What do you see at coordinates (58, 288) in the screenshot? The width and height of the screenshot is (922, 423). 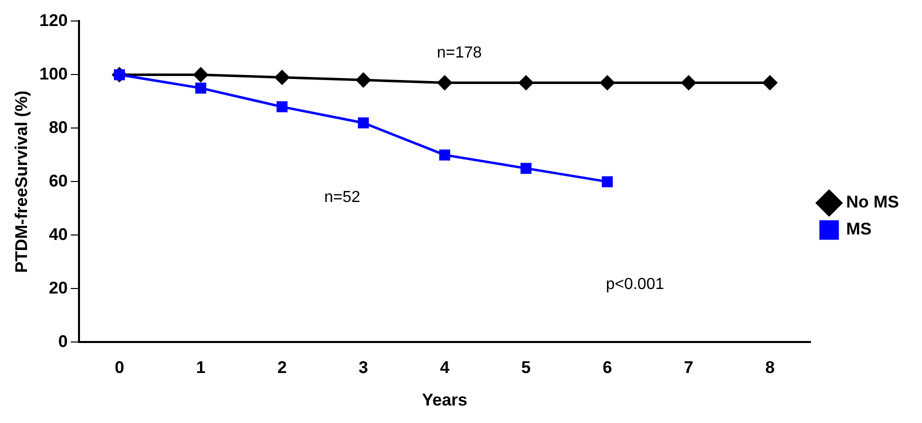 I see `y-tick-label: 20` at bounding box center [58, 288].